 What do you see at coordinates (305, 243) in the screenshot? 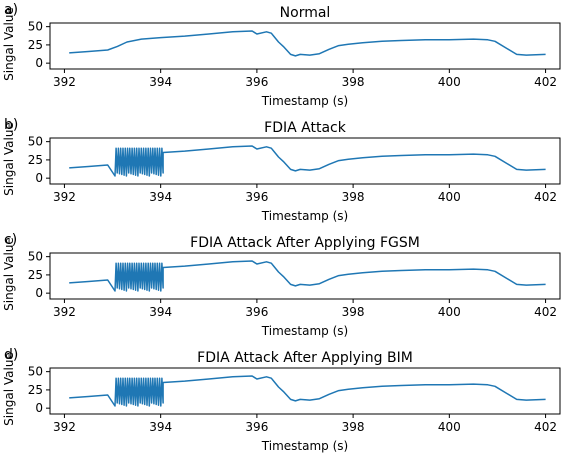
I see `chart-title: FDIA Attack After Applying FGSM` at bounding box center [305, 243].